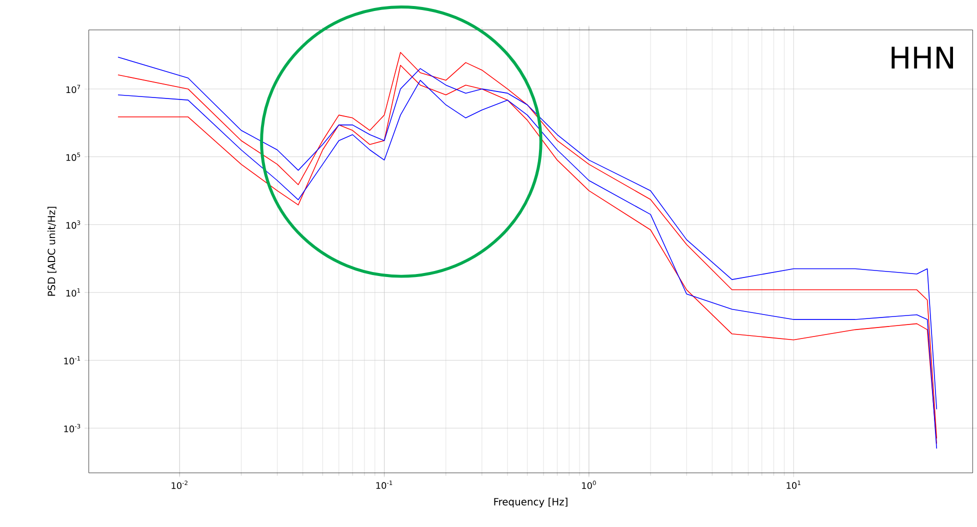 Image resolution: width=977 pixels, height=527 pixels. What do you see at coordinates (180, 485) in the screenshot?
I see `x-tick-label: 10$^{-2}$` at bounding box center [180, 485].